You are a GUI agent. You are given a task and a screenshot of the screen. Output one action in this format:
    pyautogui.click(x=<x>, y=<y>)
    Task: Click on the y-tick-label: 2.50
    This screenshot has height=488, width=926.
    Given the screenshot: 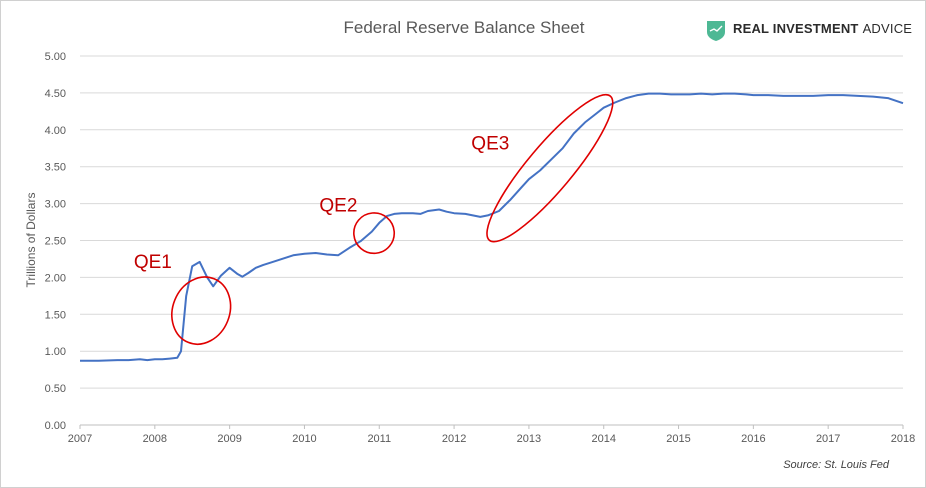 What is the action you would take?
    pyautogui.click(x=55, y=242)
    